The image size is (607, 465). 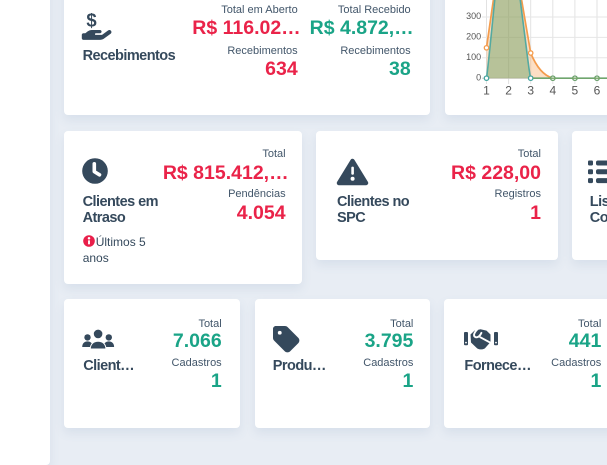 What do you see at coordinates (530, 90) in the screenshot?
I see `svg-text: 3` at bounding box center [530, 90].